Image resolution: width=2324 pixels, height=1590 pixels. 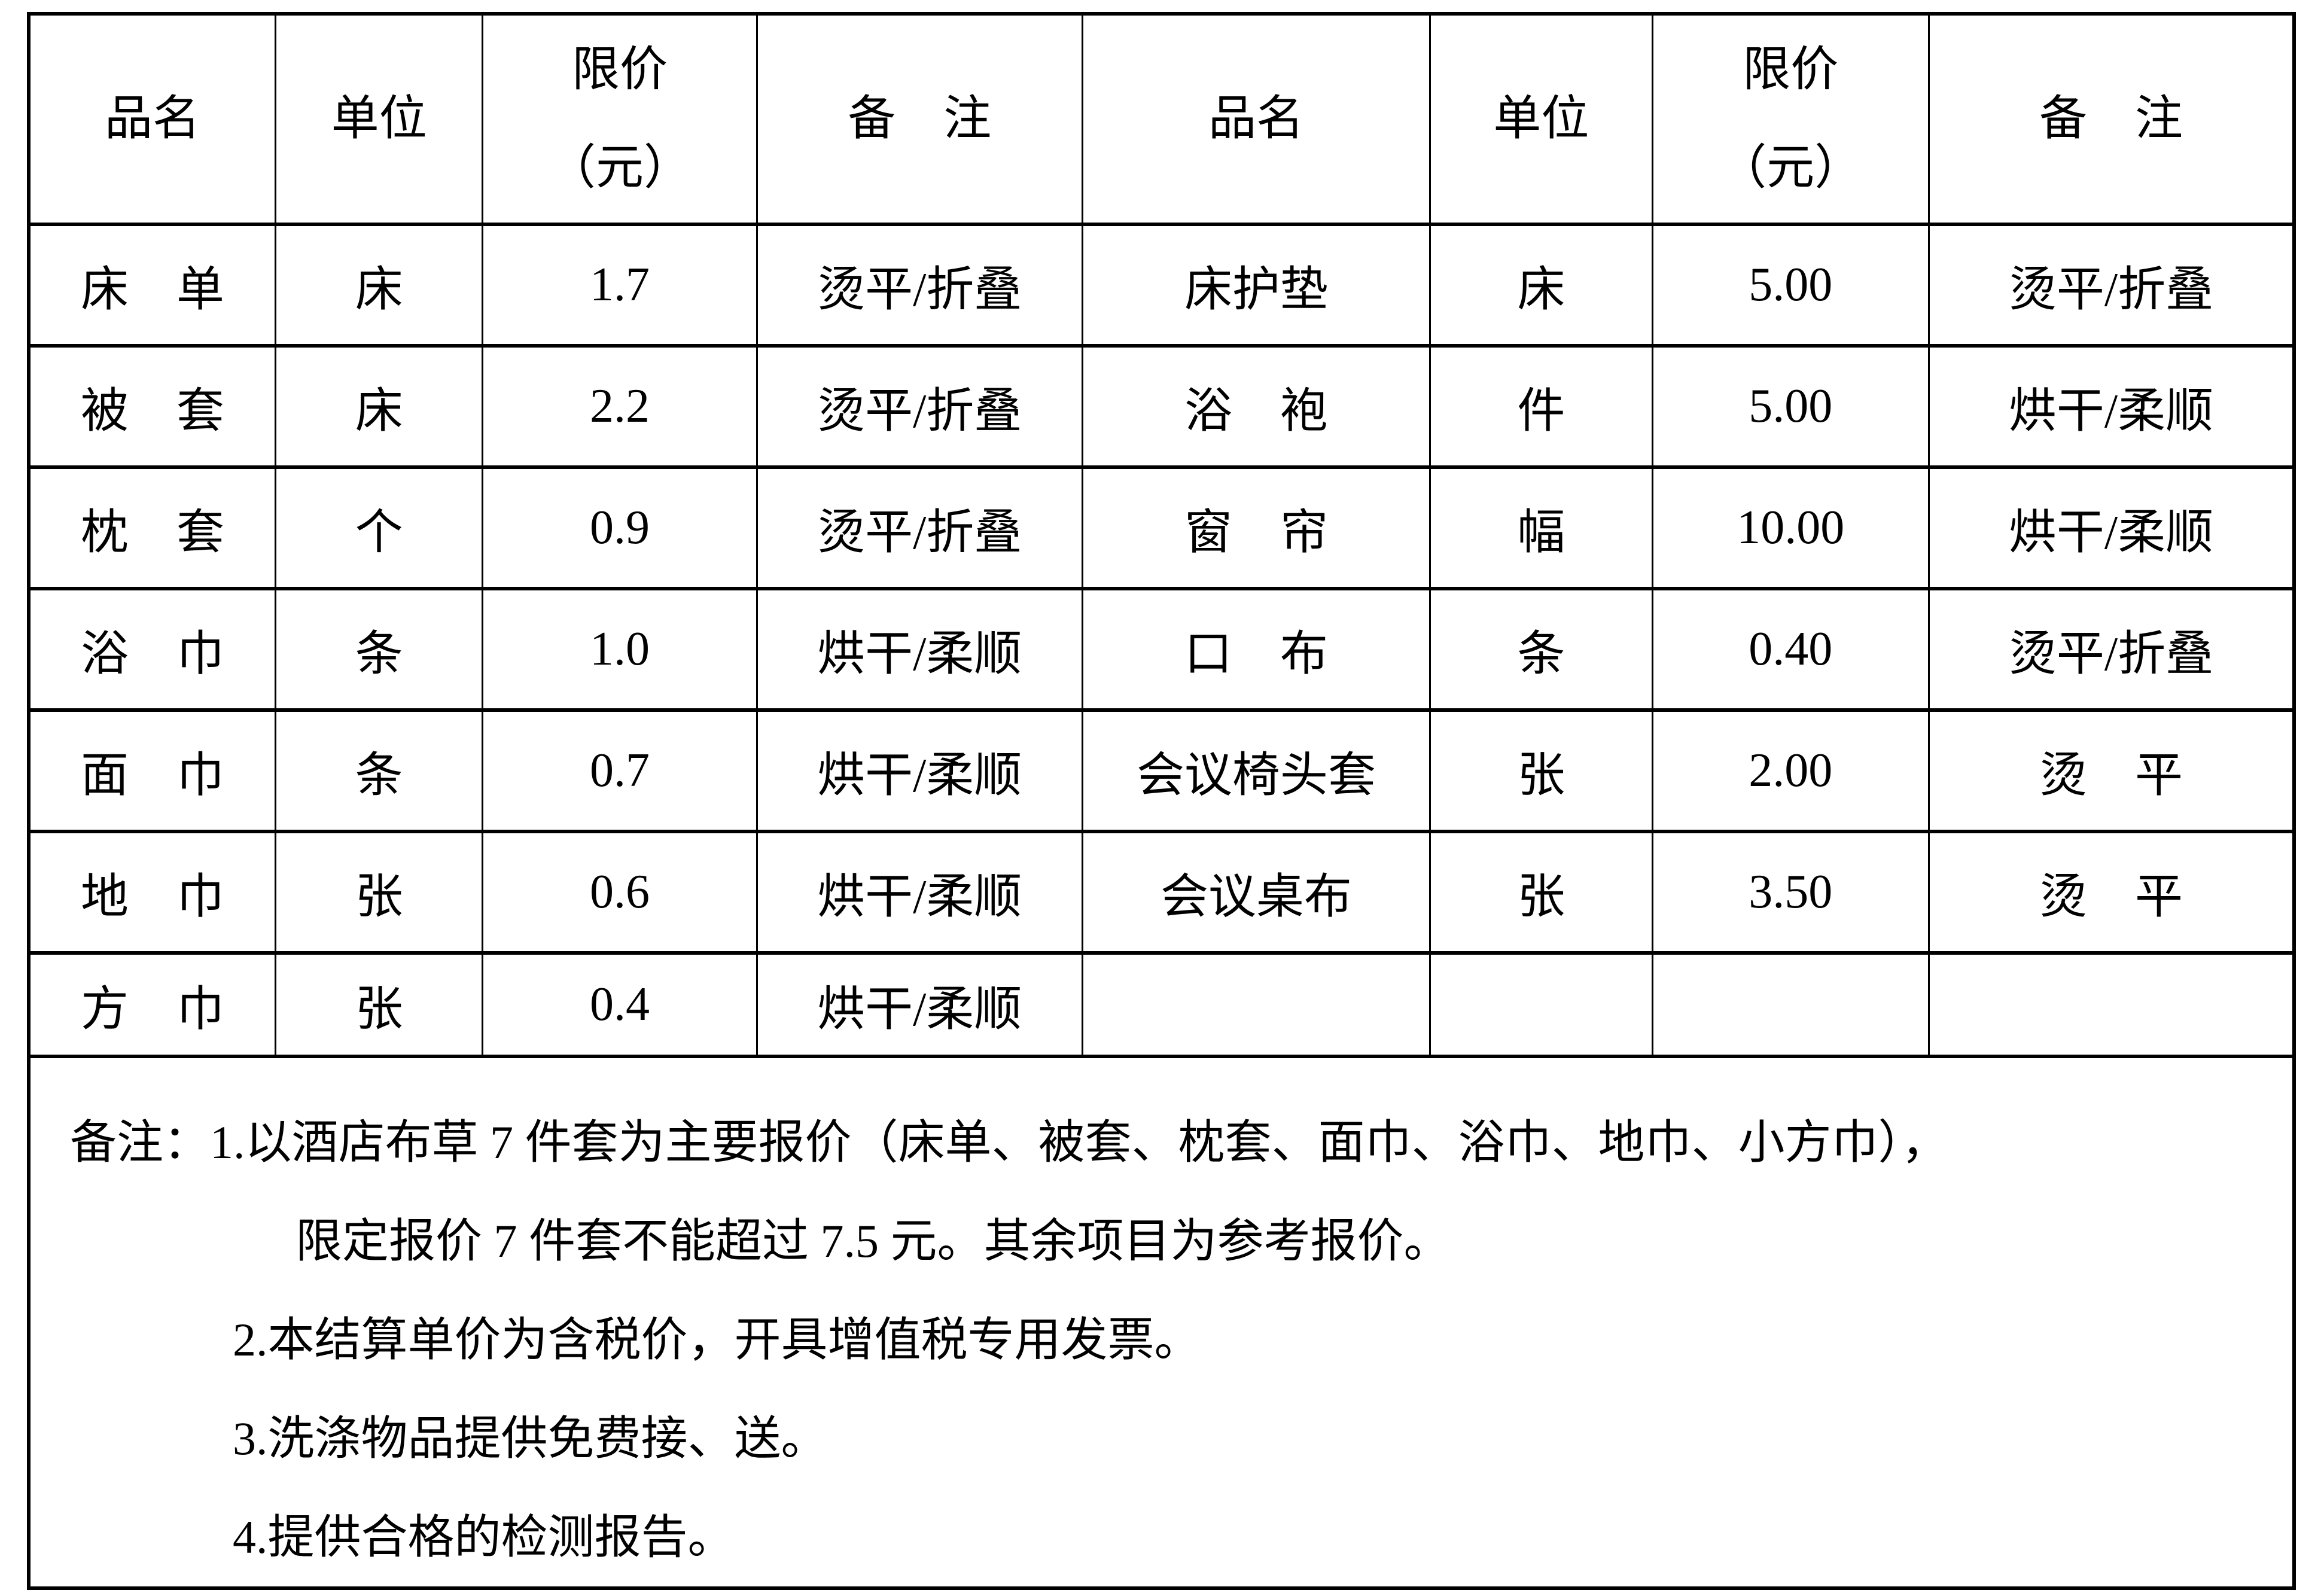 I want to click on item-name-cell: 方 巾, so click(x=152, y=1004).